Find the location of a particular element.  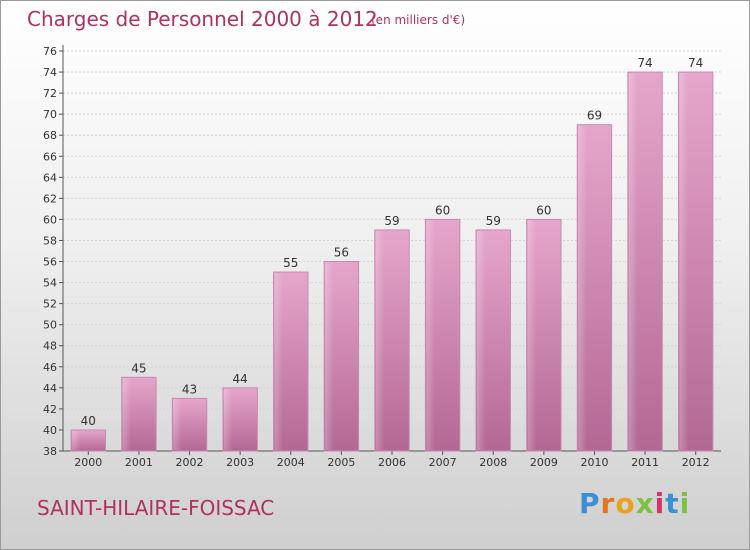

x-tick-label: 2004 is located at coordinates (291, 462).